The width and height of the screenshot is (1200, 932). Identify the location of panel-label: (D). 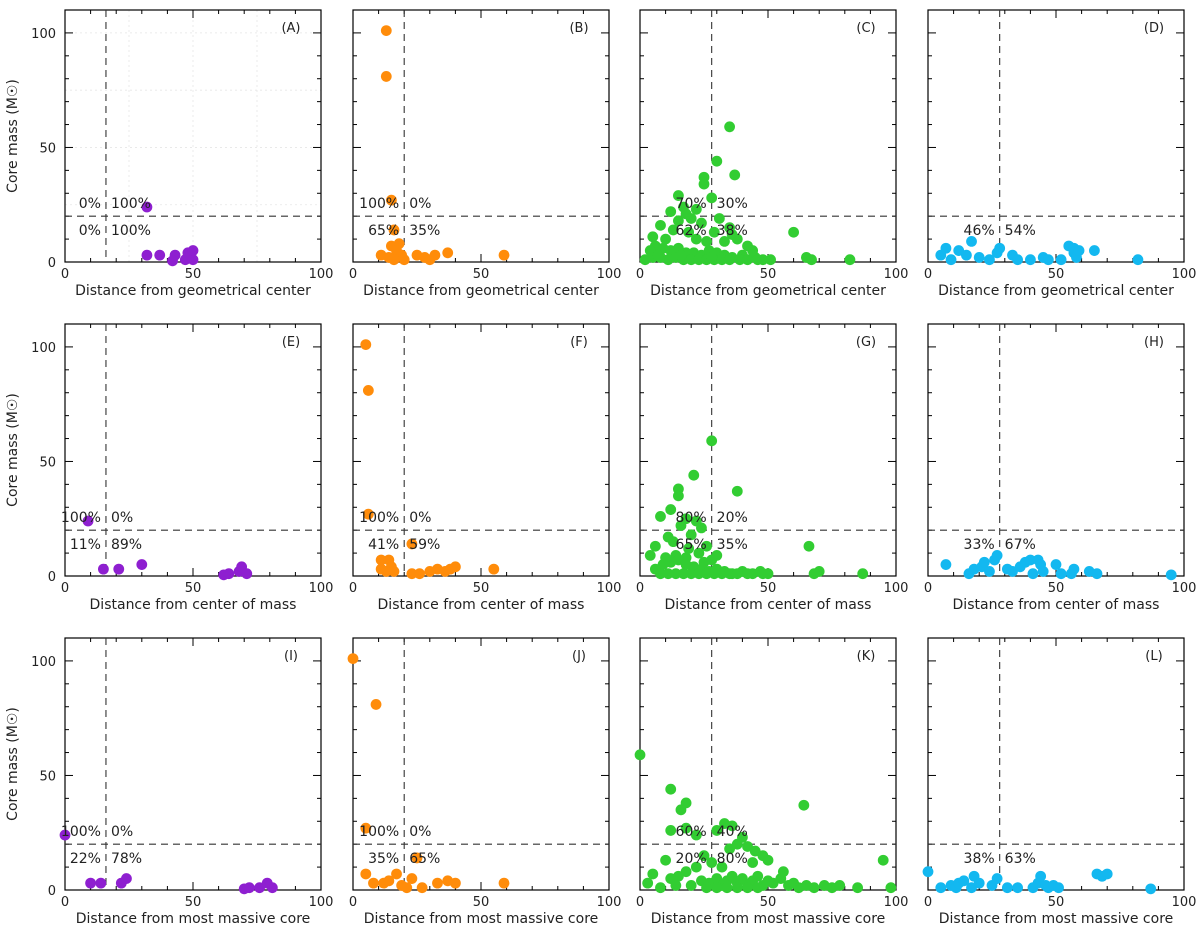
(1154, 28).